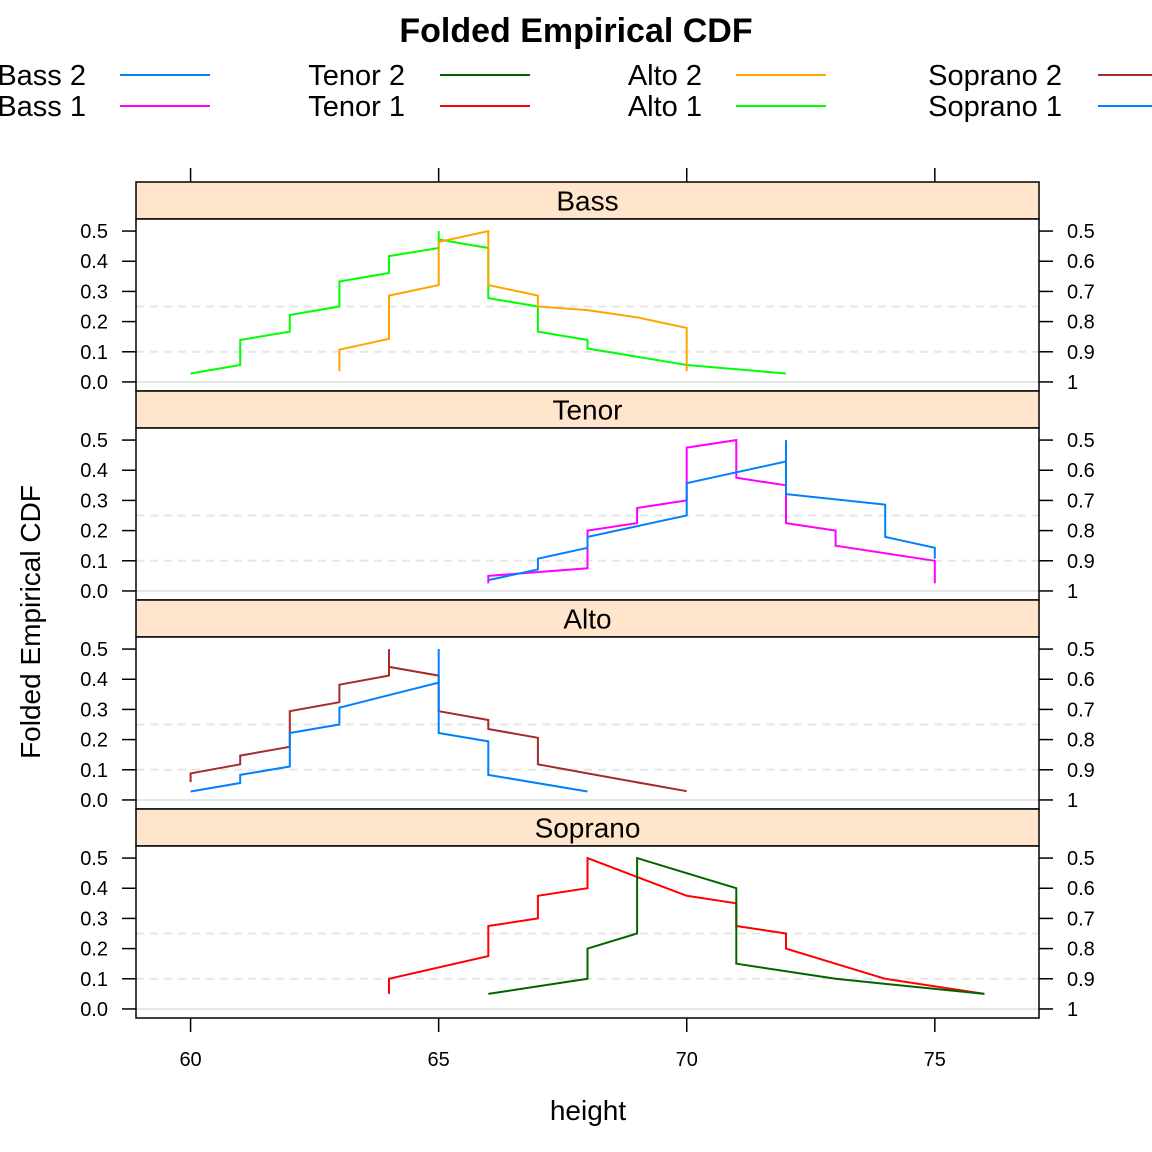  I want to click on panel-frame, so click(587, 932).